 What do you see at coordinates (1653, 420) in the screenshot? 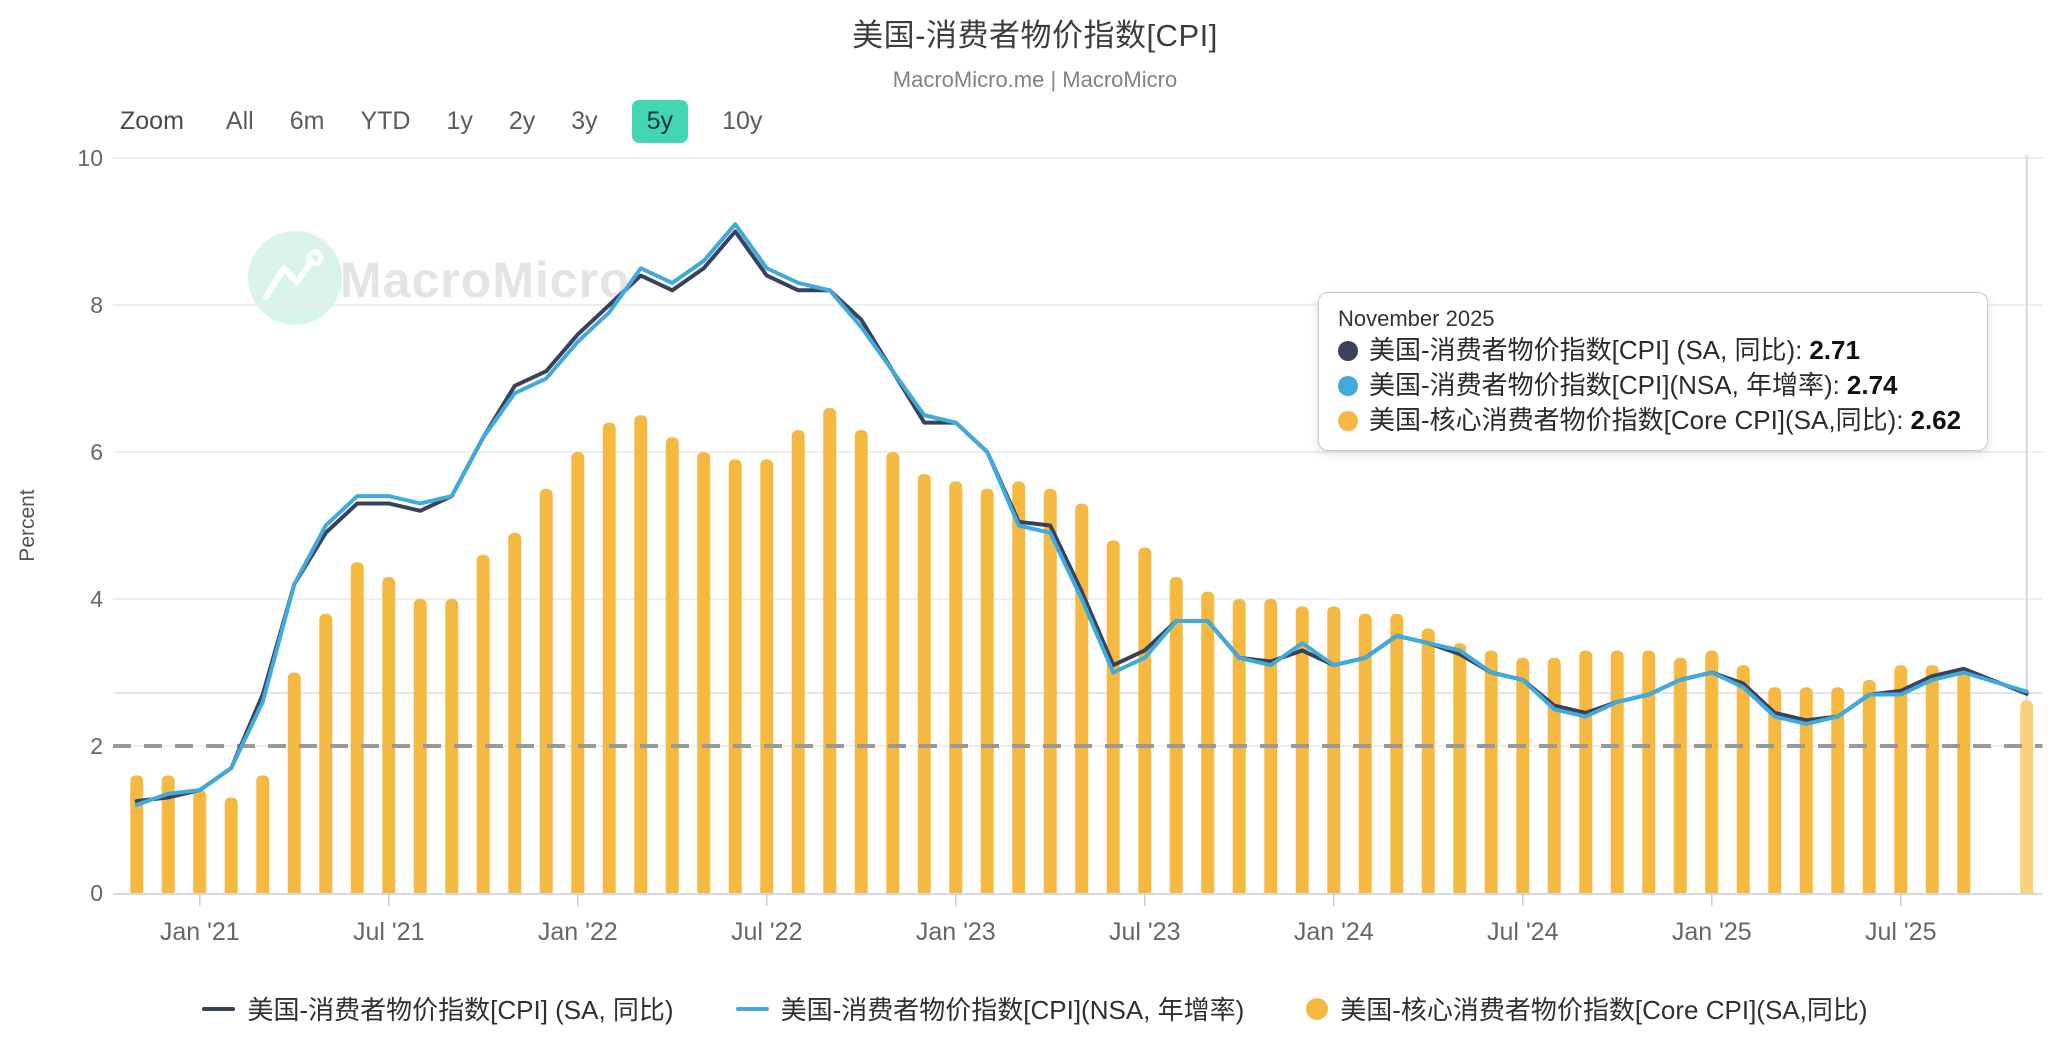
I see `tooltip-row-core-cpi: 美国-核心消费者物价指数[Core CPI](SA,同比): 2.62` at bounding box center [1653, 420].